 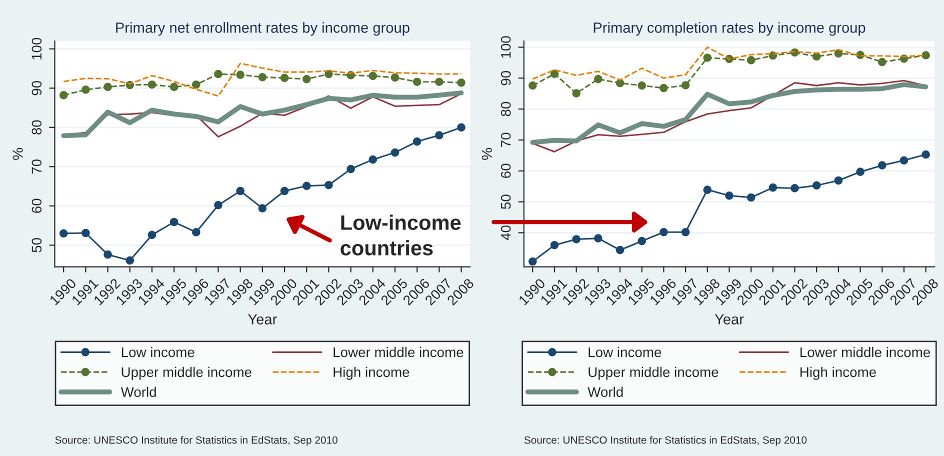 What do you see at coordinates (400, 235) in the screenshot?
I see `annotation: Low-income countries` at bounding box center [400, 235].